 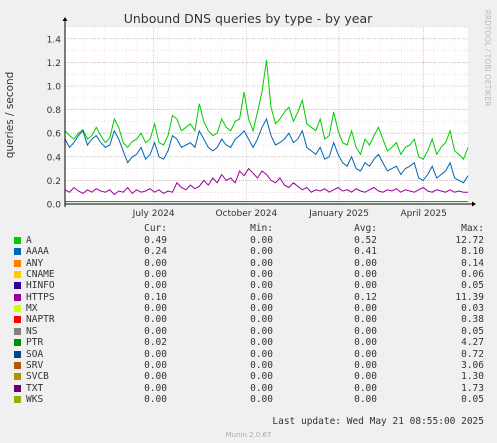 I want to click on legend-header-cur: Cur:, so click(x=155, y=228).